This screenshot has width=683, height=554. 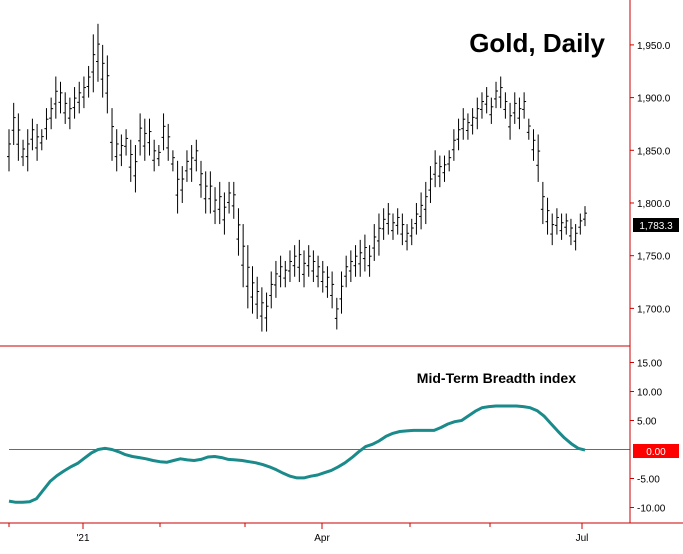 I want to click on y-tick-label: -10.00, so click(x=651, y=509).